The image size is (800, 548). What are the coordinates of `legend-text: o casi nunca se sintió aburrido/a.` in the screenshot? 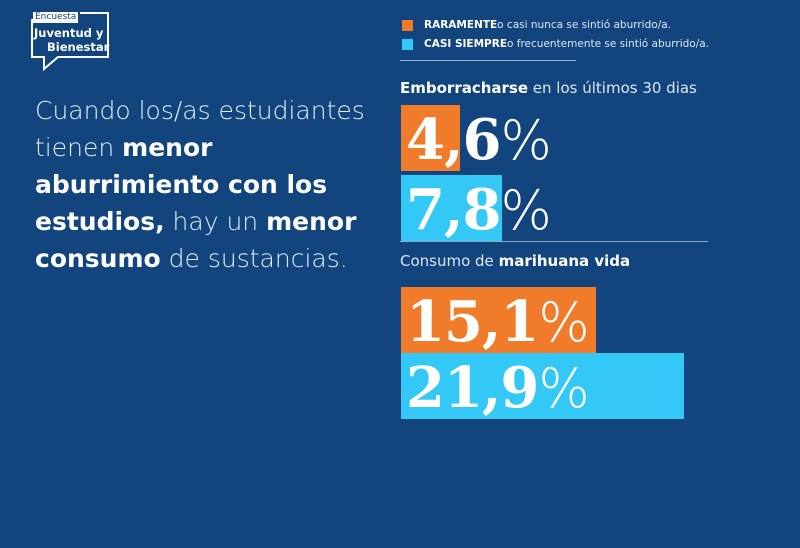 It's located at (584, 25).